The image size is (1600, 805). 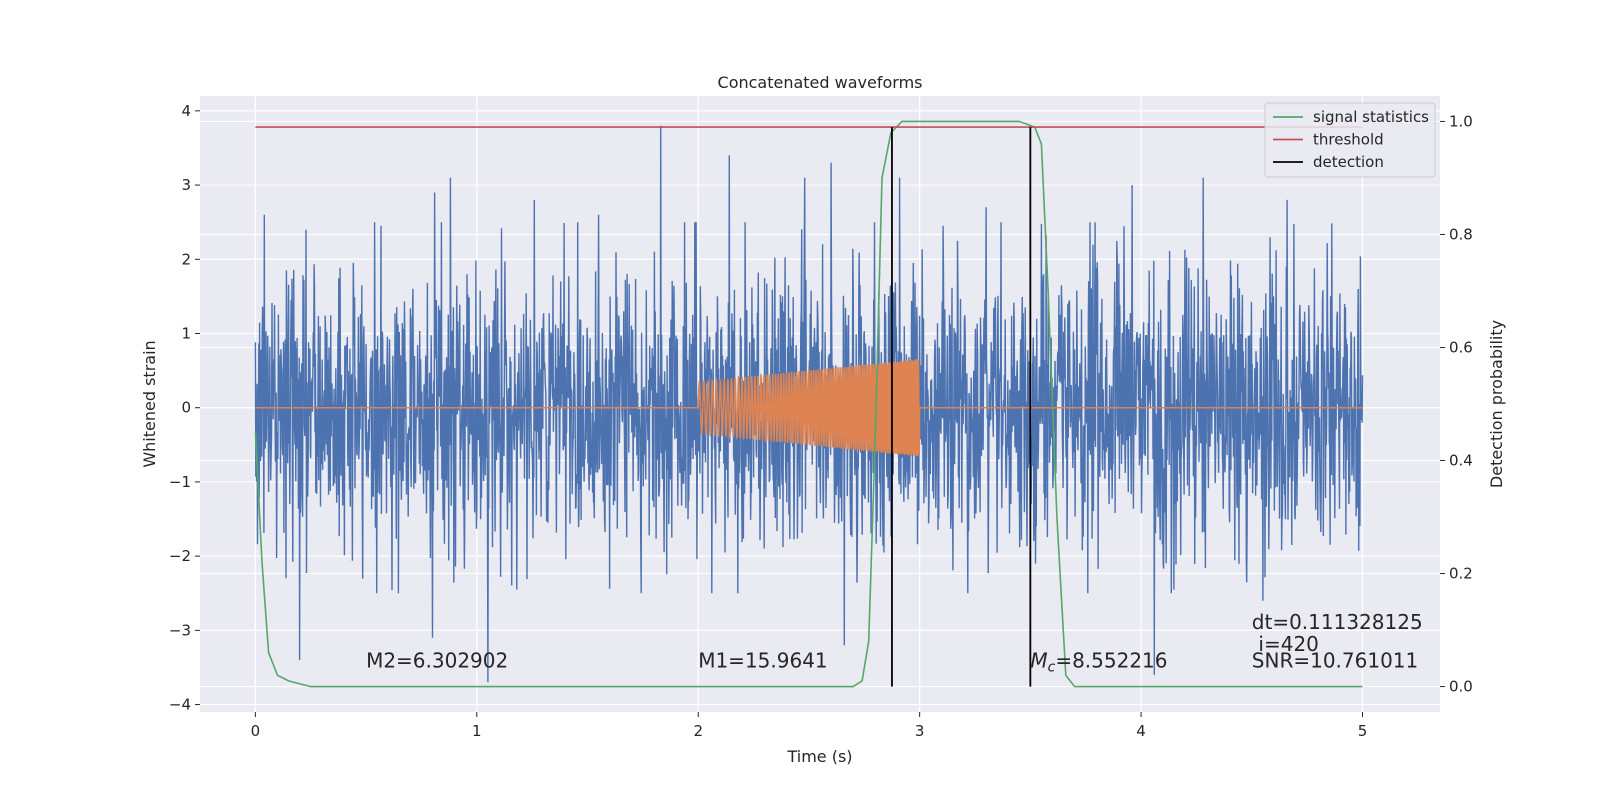 I want to click on legend-label: threshold, so click(x=1348, y=140).